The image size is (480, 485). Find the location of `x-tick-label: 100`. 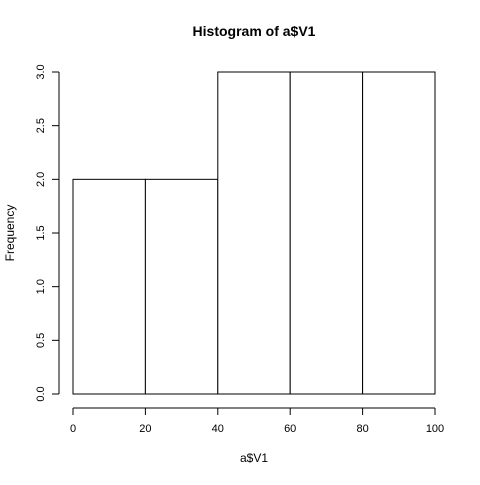

x-tick-label: 100 is located at coordinates (435, 429).